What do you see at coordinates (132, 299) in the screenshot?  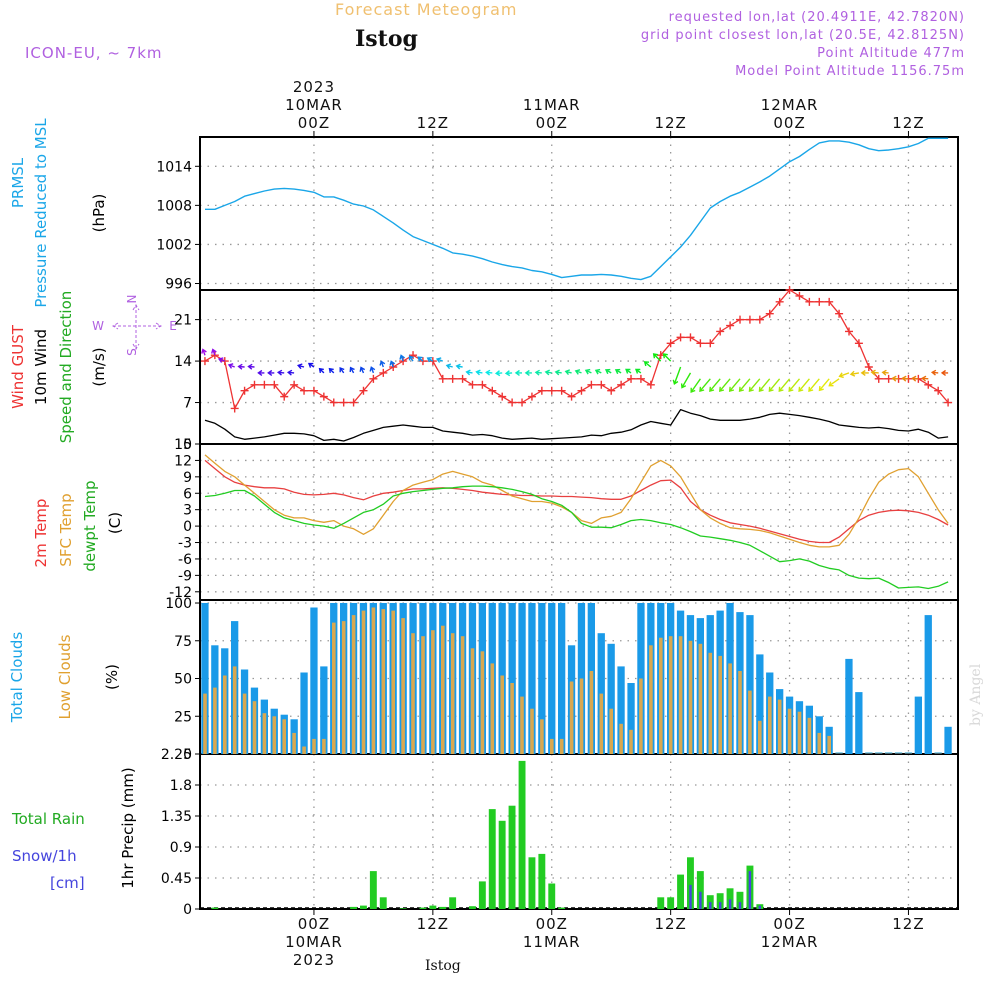 I see `compass-north: N` at bounding box center [132, 299].